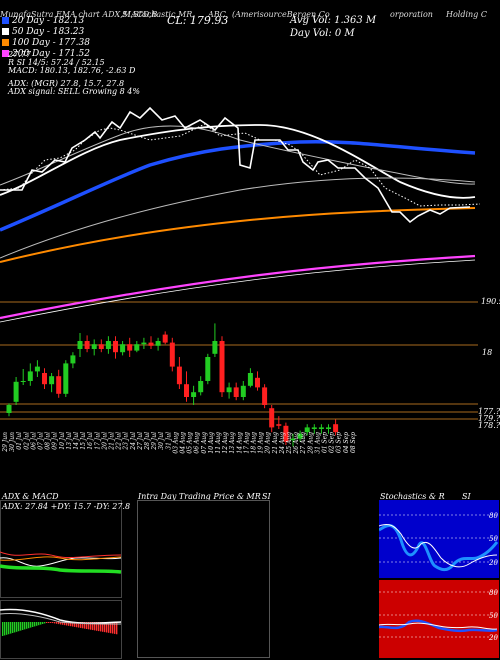 The image size is (500, 660). What do you see at coordinates (322, 33) in the screenshot?
I see `header-day-volume: Day Vol: 0 M` at bounding box center [322, 33].